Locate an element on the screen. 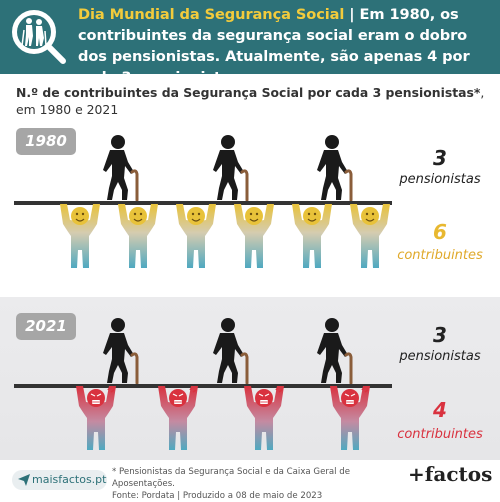  pensioners-count-2021: 3 is located at coordinates (440, 335).